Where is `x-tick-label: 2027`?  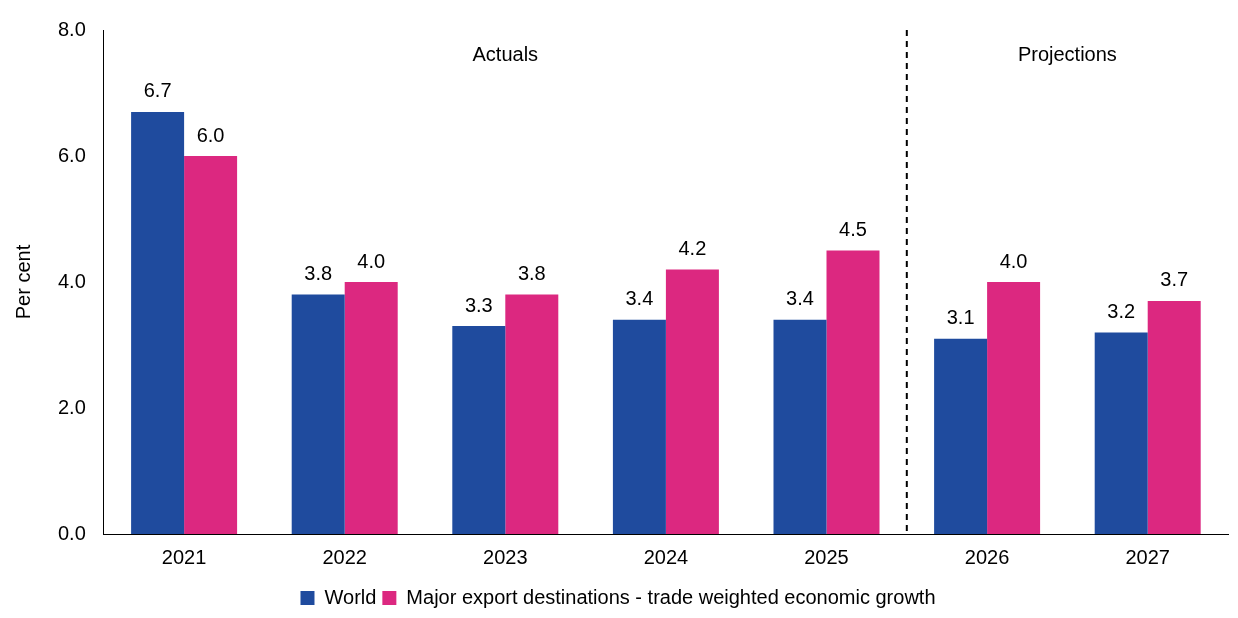 x-tick-label: 2027 is located at coordinates (1147, 556).